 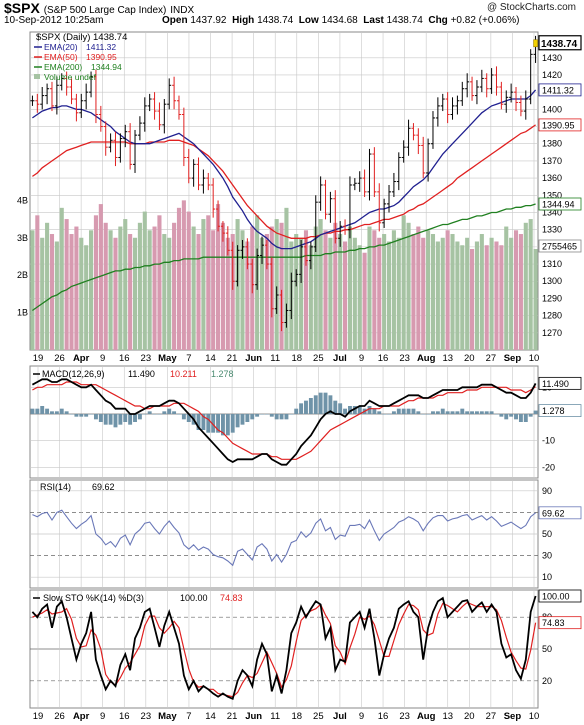 What do you see at coordinates (103, 487) in the screenshot?
I see `rsi-value: 69.62` at bounding box center [103, 487].